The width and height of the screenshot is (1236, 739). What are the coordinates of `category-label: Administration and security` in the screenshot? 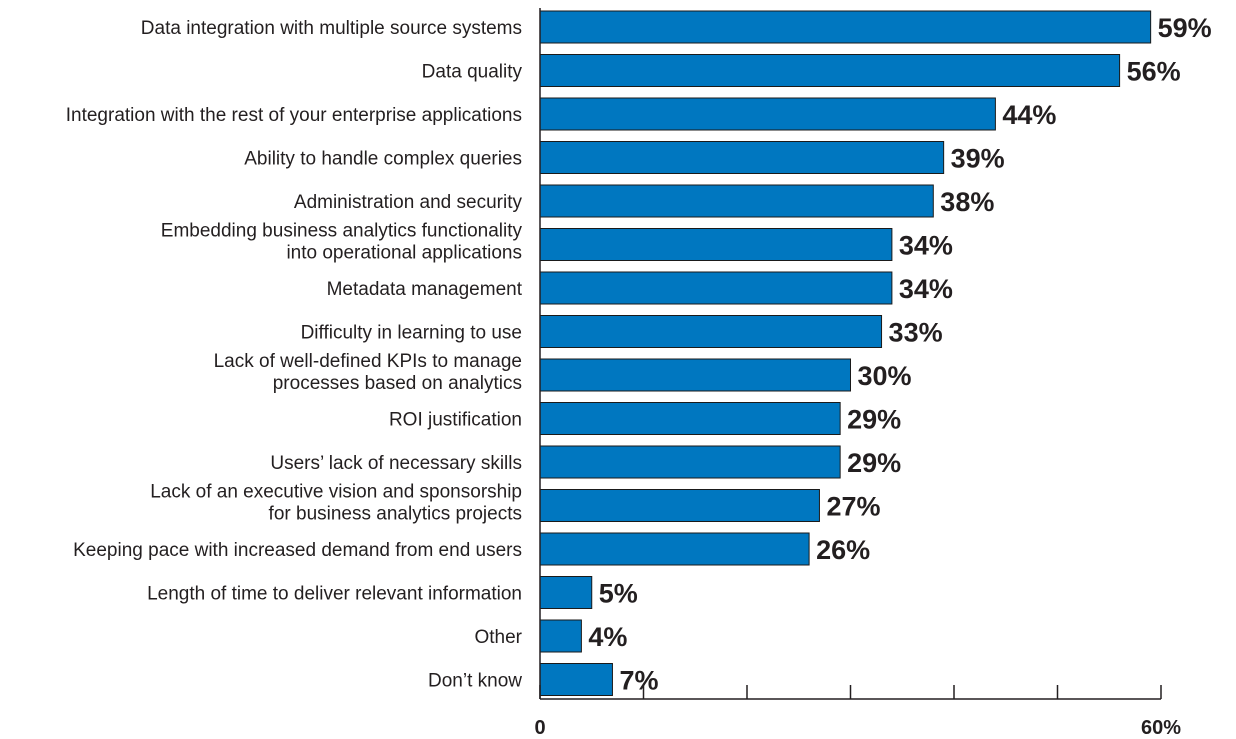 It's located at (408, 202).